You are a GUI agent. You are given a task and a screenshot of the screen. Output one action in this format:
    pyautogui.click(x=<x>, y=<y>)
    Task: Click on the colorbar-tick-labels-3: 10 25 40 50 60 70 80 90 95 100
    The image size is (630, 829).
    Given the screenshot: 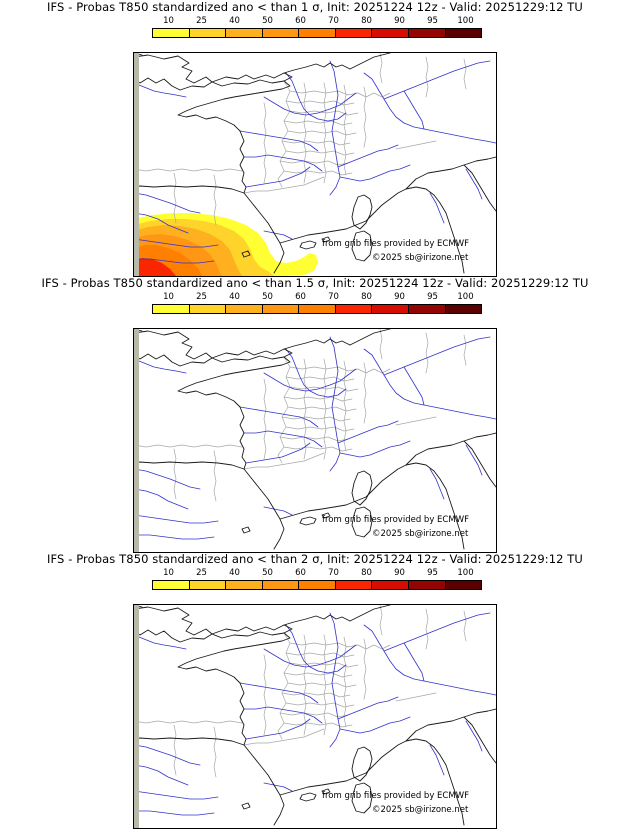 What is the action you would take?
    pyautogui.click(x=317, y=574)
    